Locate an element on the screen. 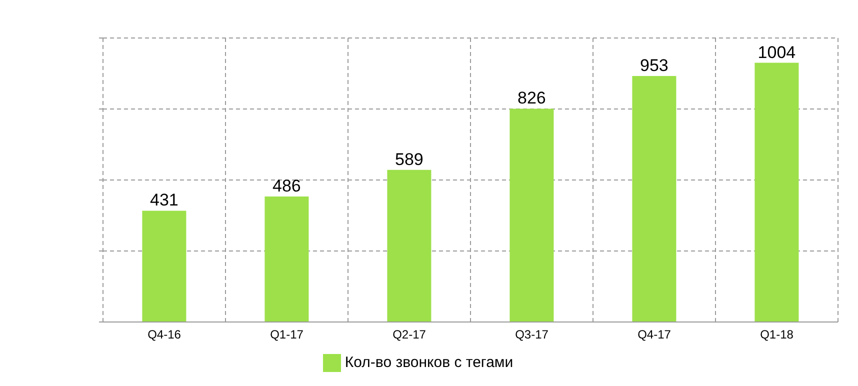 The image size is (858, 386). x-tick-label: Q4-17 is located at coordinates (655, 334).